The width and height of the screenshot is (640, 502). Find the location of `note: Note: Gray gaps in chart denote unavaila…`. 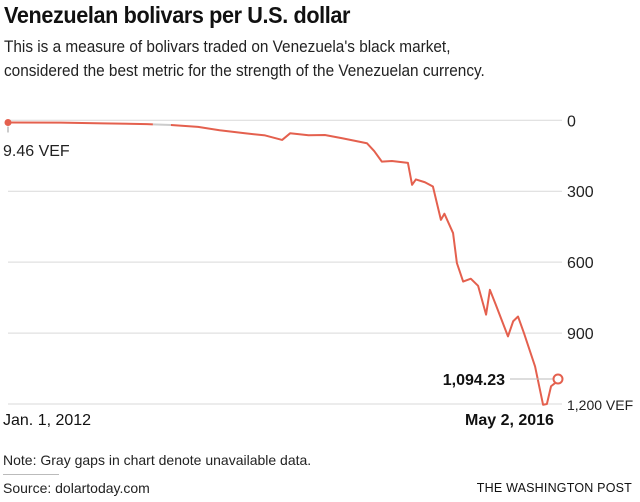

note: Note: Gray gaps in chart denote unavaila… is located at coordinates (157, 460).